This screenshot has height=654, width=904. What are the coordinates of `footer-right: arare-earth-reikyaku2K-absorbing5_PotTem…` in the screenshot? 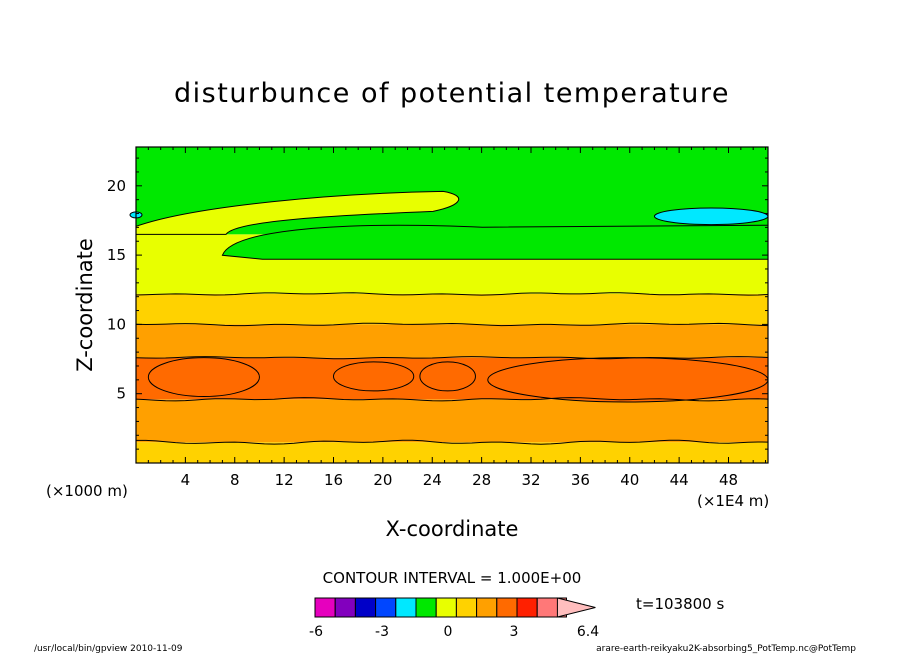 It's located at (726, 649).